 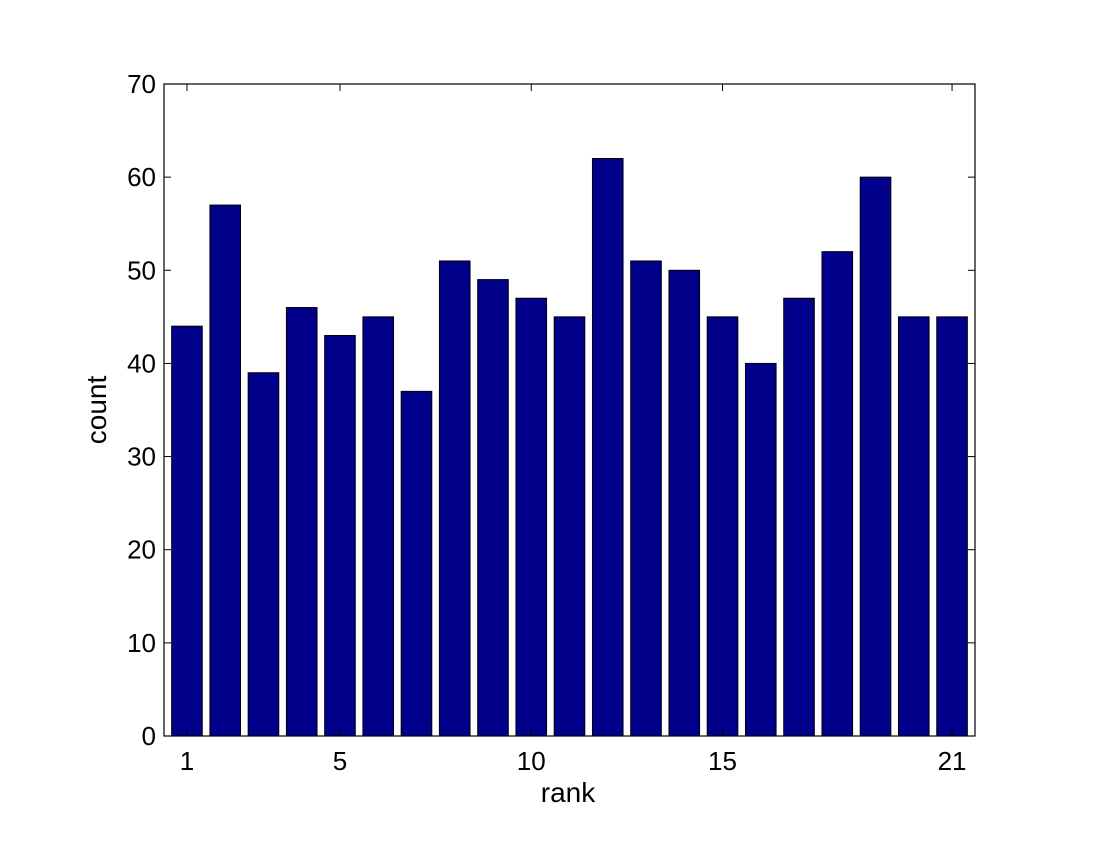 I want to click on y-tick-label-30: 30, so click(x=141, y=457).